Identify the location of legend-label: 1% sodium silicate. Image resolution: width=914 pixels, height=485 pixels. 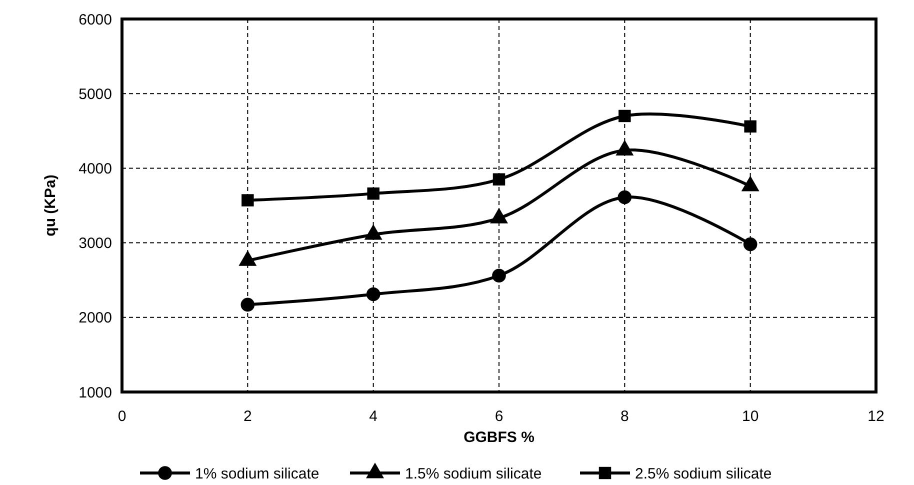
(257, 473).